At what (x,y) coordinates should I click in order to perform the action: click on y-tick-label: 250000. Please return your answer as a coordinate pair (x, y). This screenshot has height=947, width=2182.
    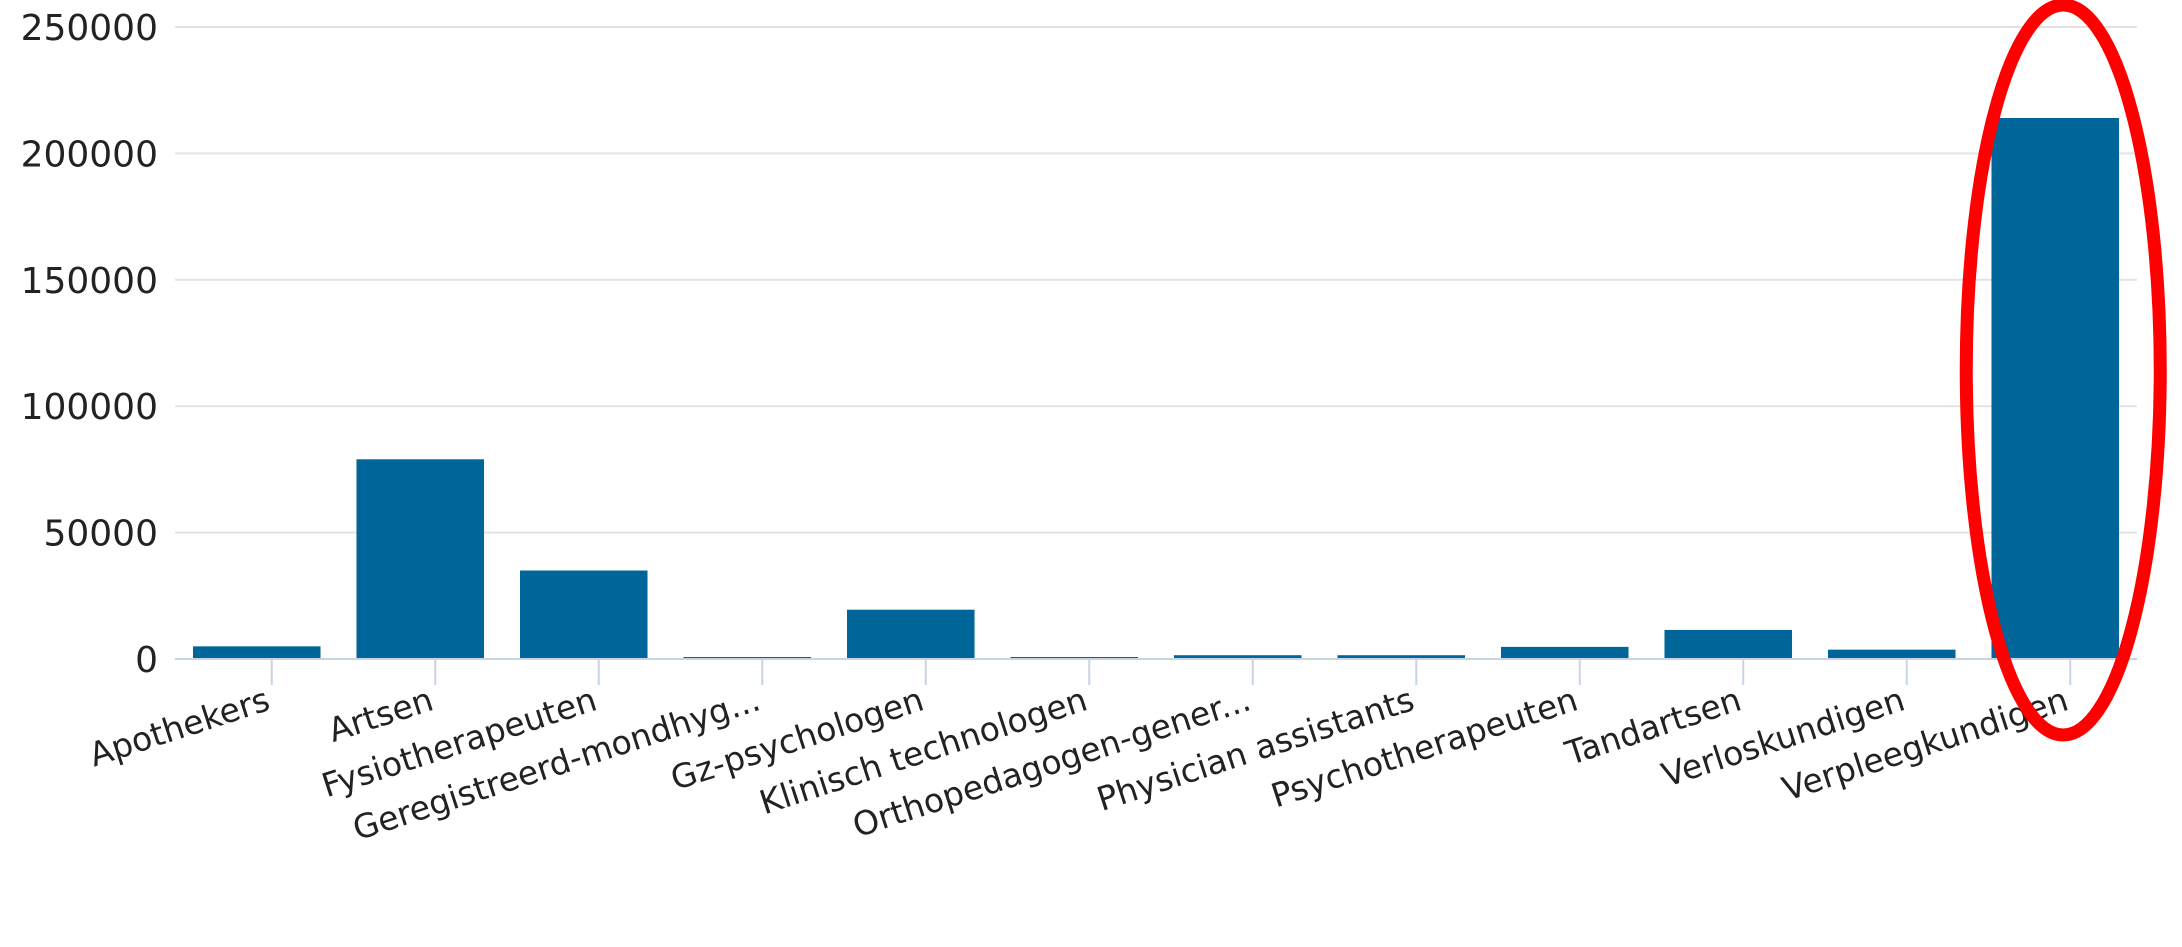
    Looking at the image, I should click on (89, 28).